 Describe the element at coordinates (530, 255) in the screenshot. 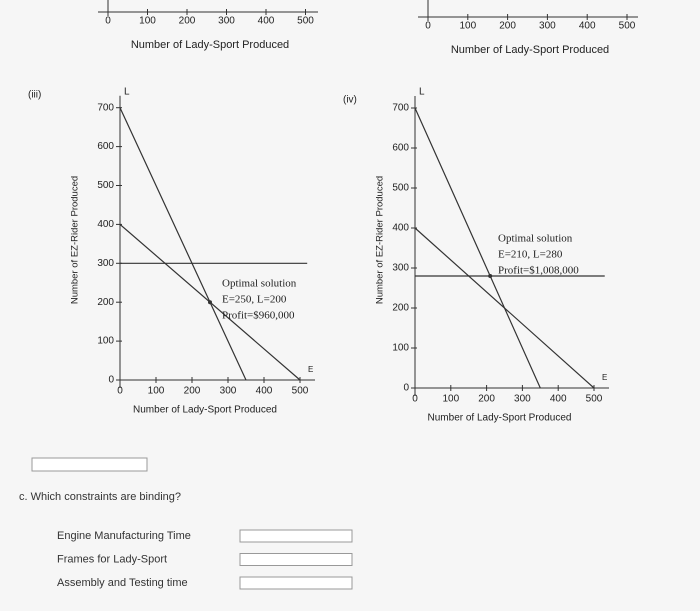

I see `optimal-text: E=210, L=280` at that location.